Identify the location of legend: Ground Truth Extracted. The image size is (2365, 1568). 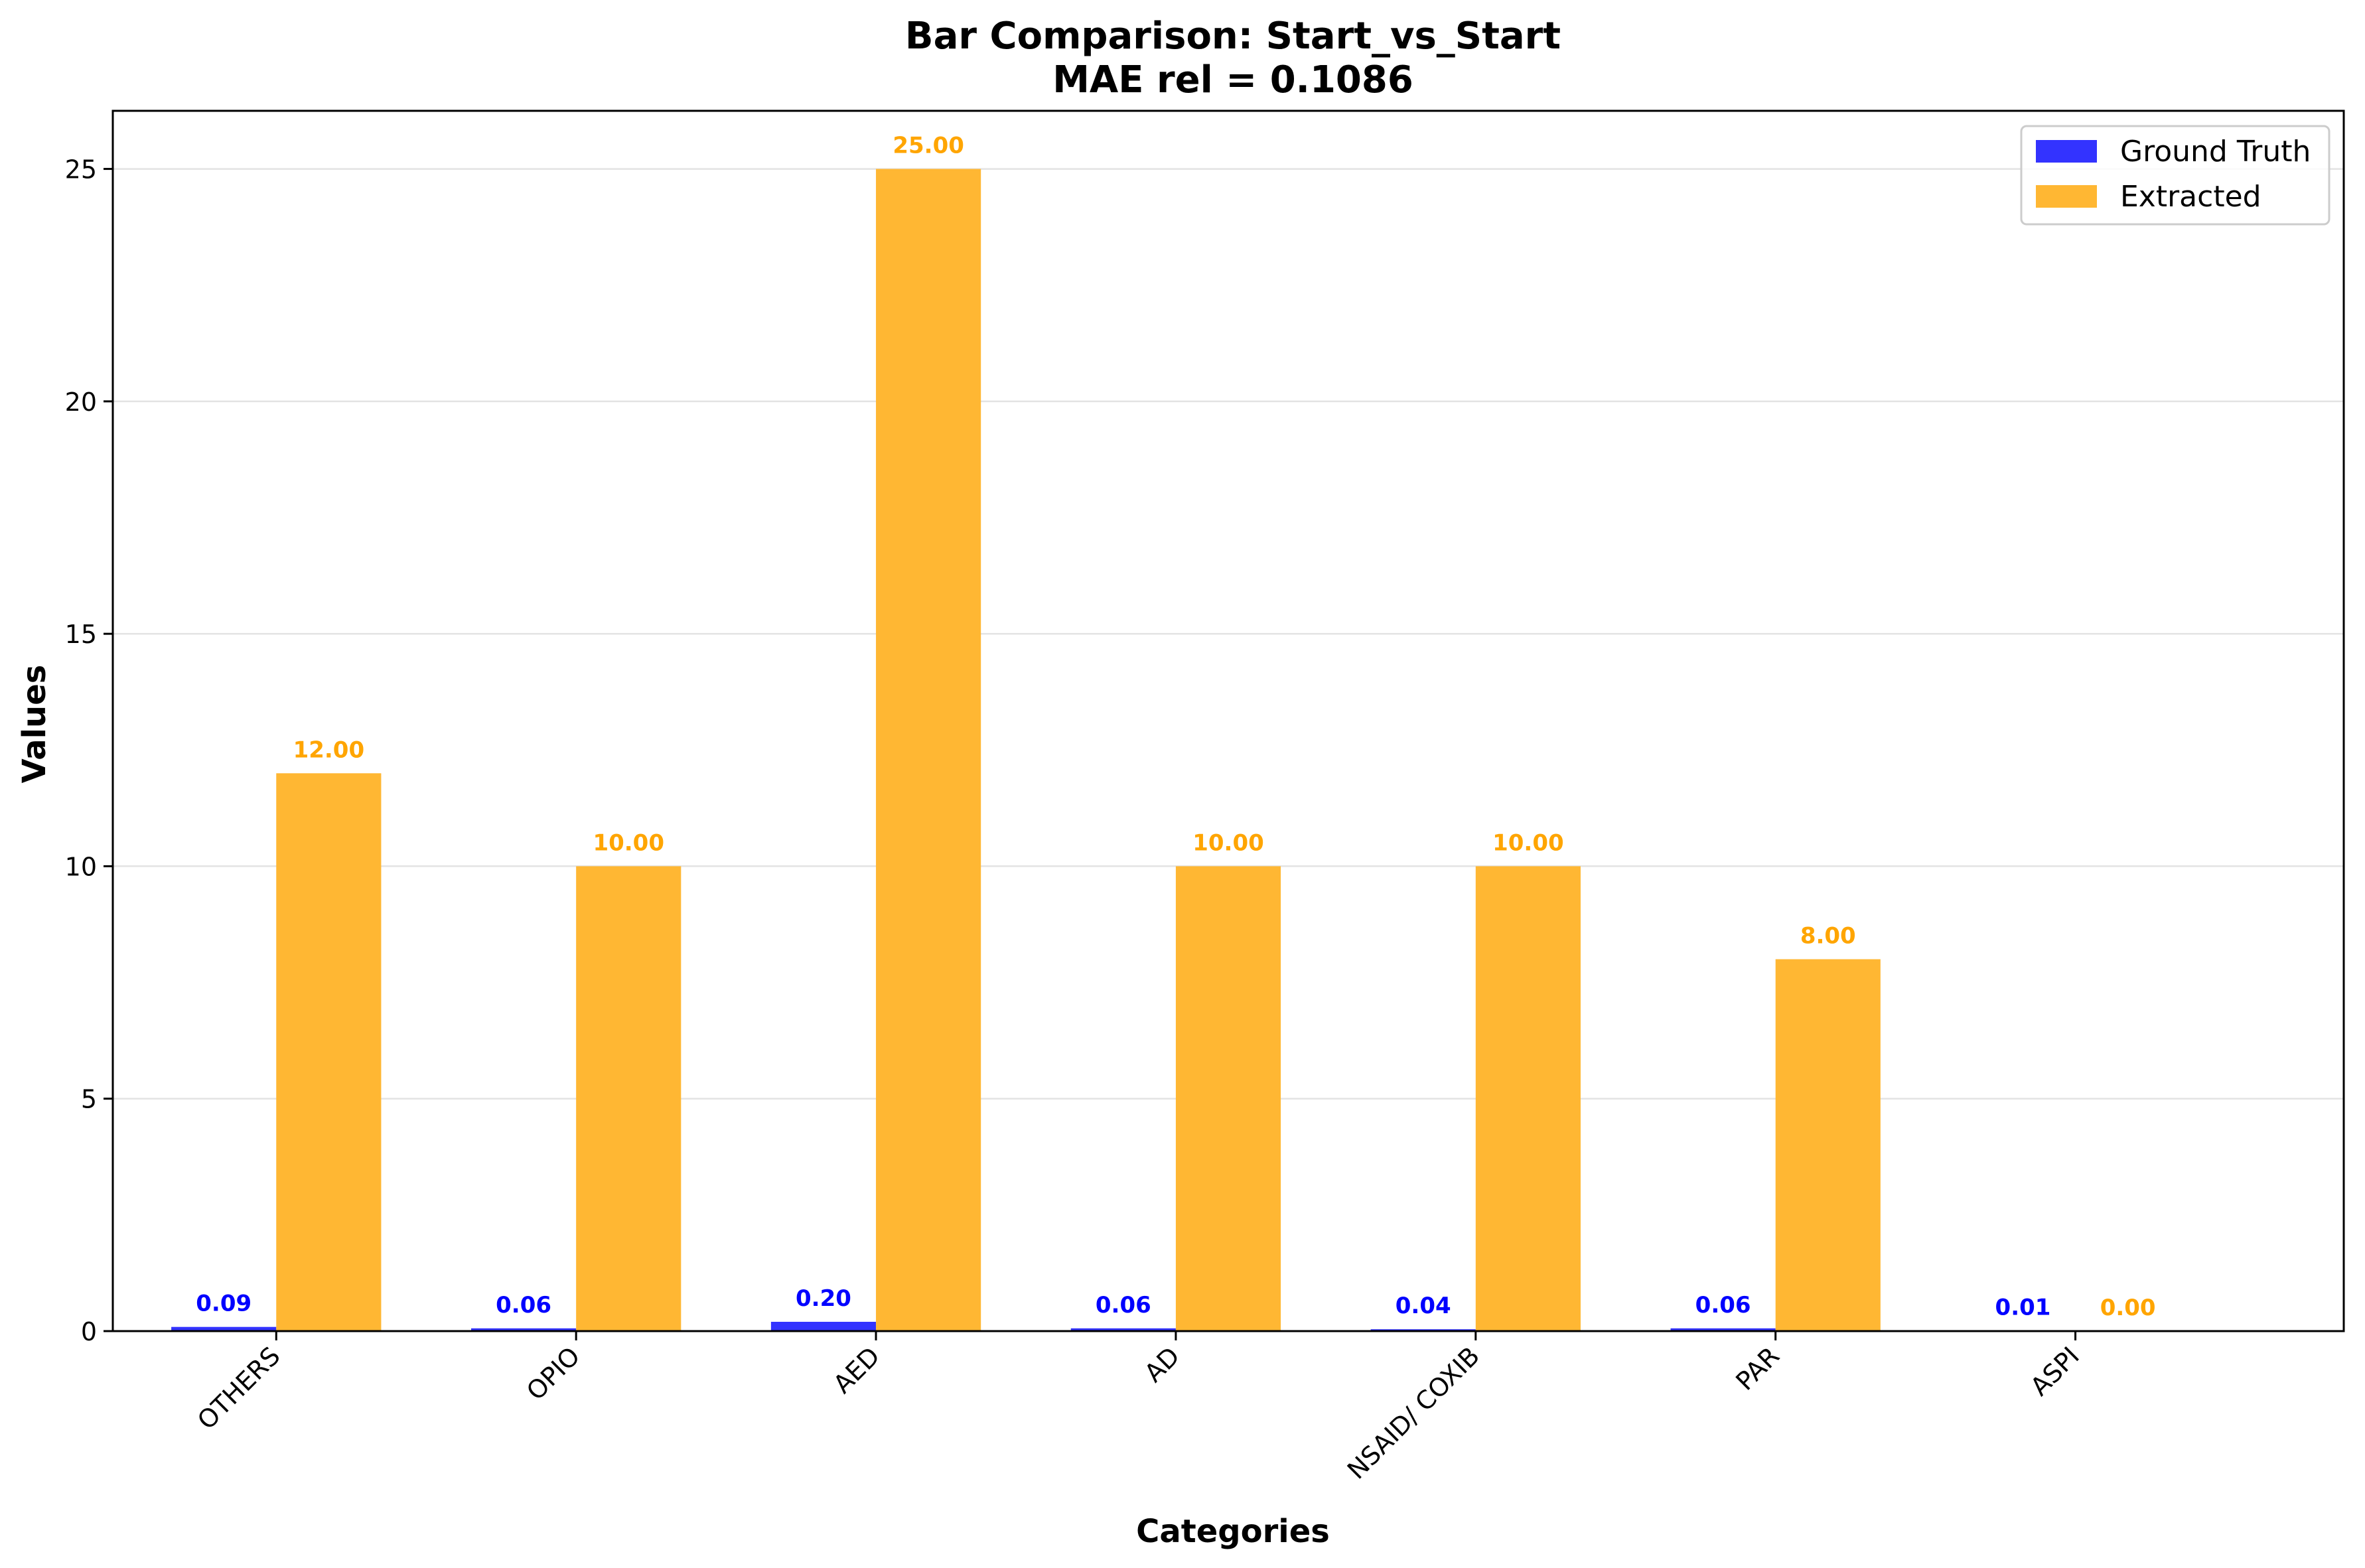
(2175, 175).